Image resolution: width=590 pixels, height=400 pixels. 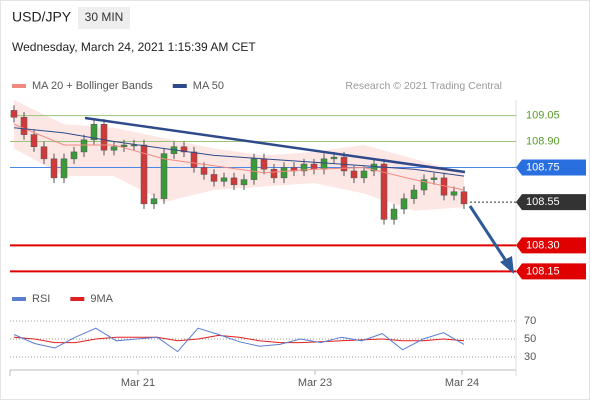 I want to click on rsi-legend-label: RSI, so click(x=41, y=299).